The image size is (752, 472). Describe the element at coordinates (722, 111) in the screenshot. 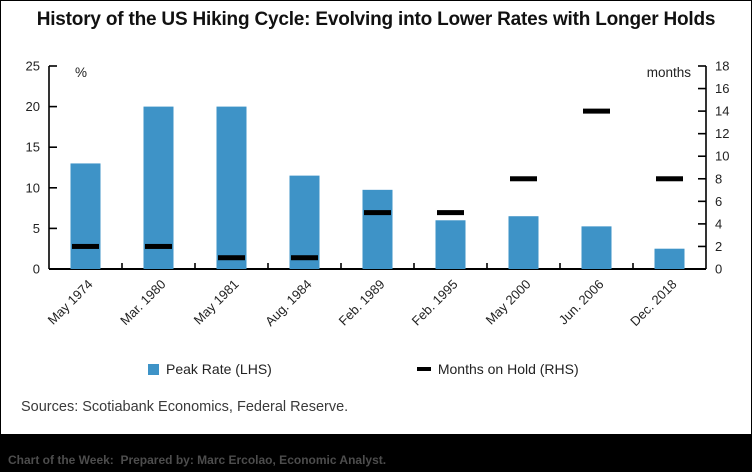

I see `right-axis-tick-label: 14` at that location.